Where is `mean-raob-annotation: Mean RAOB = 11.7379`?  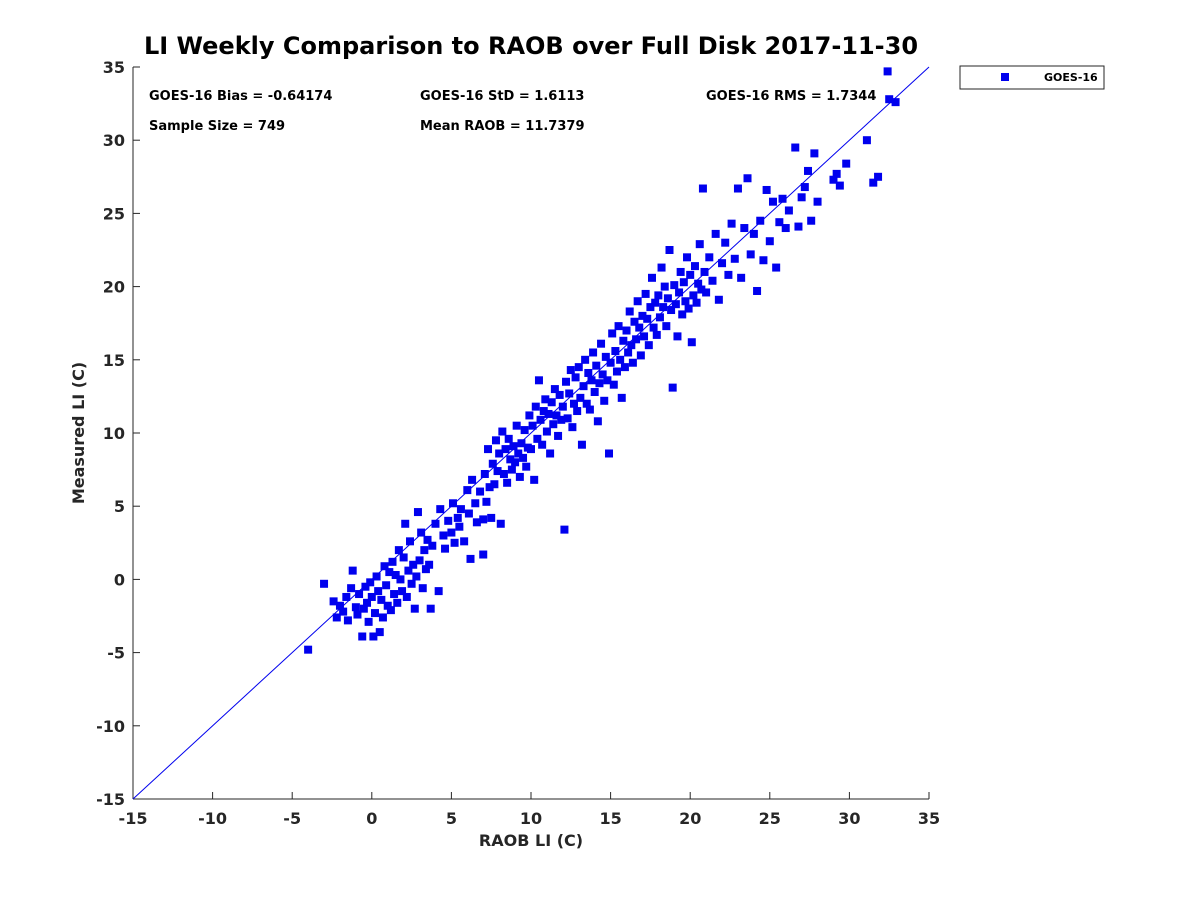 mean-raob-annotation: Mean RAOB = 11.7379 is located at coordinates (502, 126).